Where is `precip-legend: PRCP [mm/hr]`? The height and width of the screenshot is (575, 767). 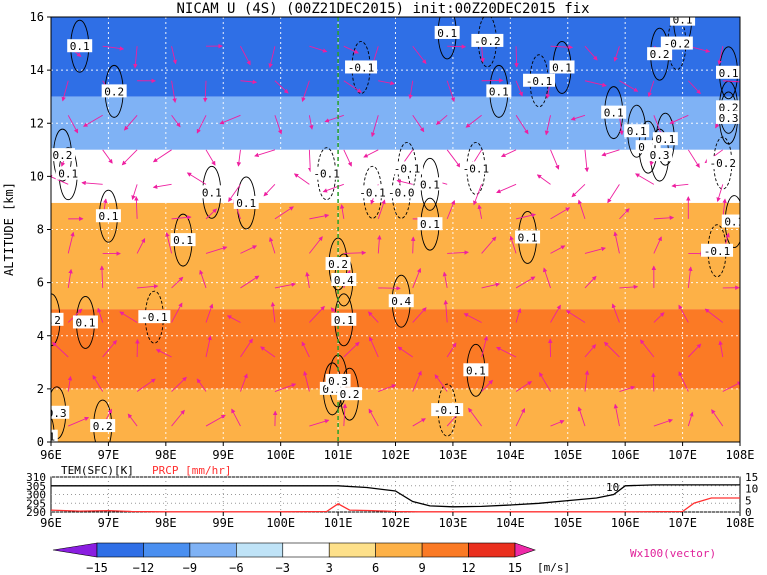 precip-legend: PRCP [mm/hr] is located at coordinates (191, 470).